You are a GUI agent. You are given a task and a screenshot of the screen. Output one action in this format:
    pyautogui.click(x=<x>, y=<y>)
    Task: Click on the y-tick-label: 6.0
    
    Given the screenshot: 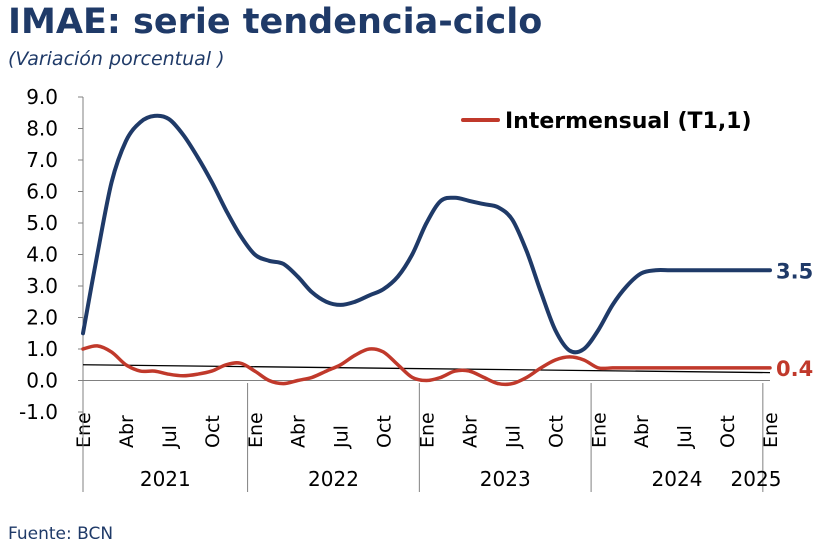 What is the action you would take?
    pyautogui.click(x=42, y=192)
    